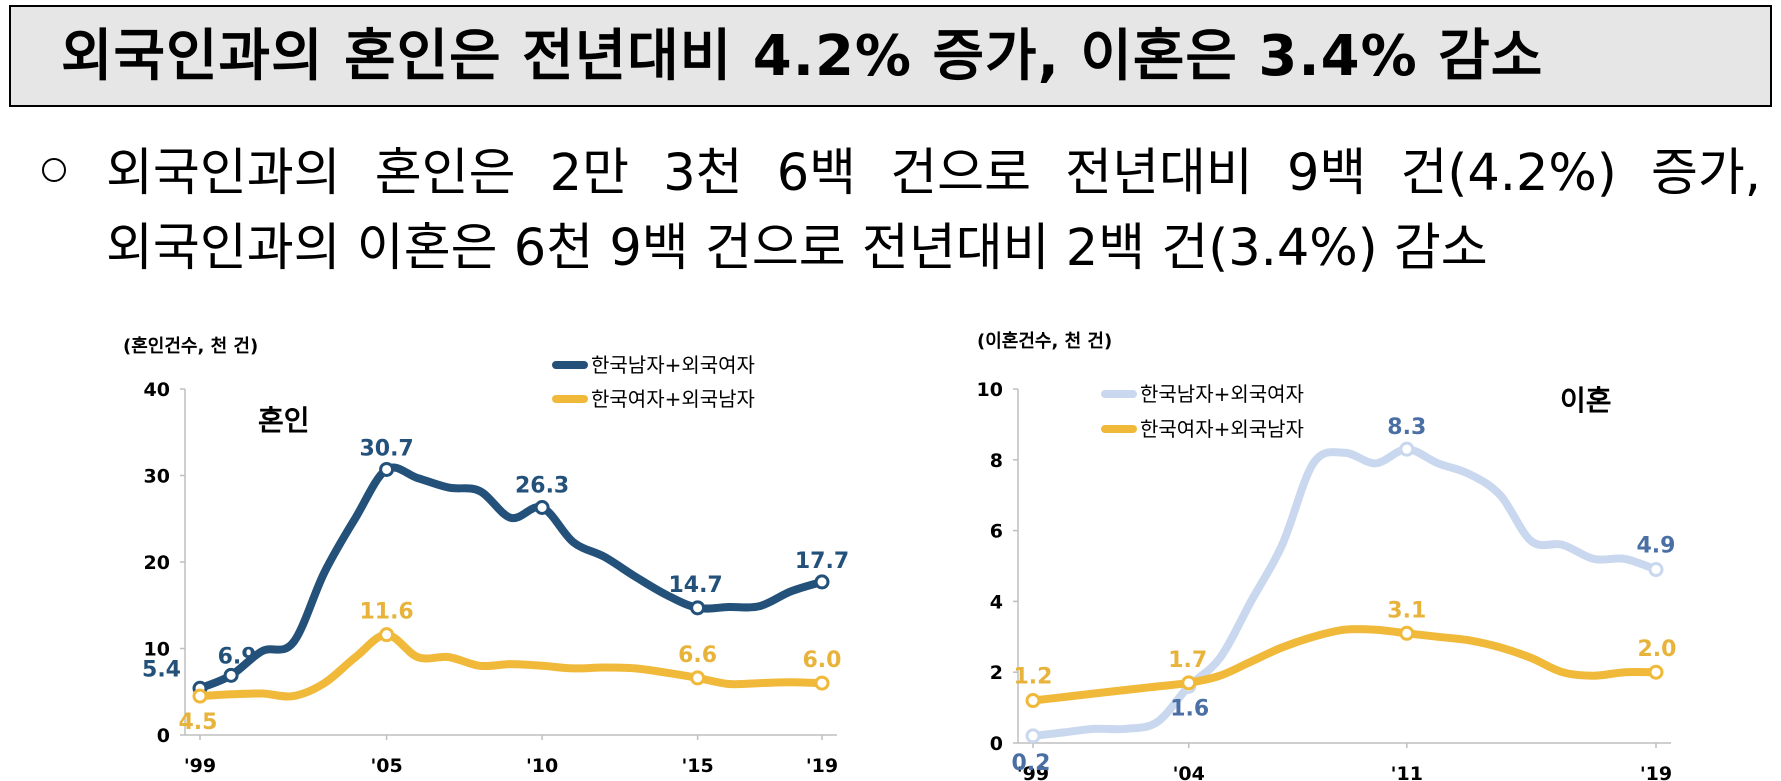  I want to click on panel-title: 혼인, so click(284, 420).